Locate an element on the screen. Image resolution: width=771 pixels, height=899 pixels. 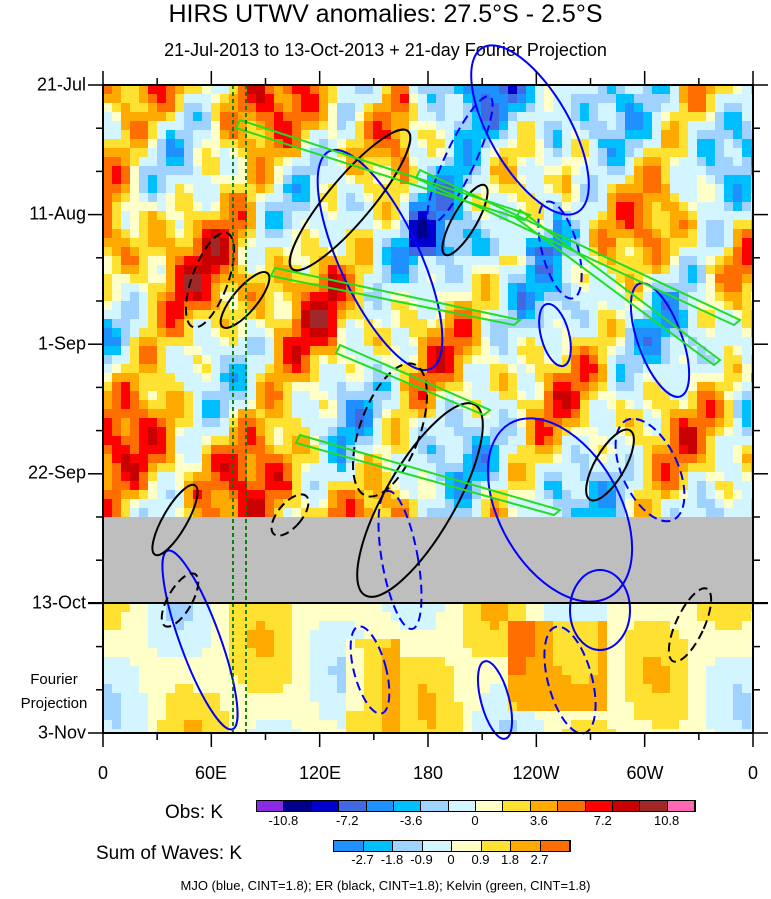
y-tick-label: 21-Jul is located at coordinates (61, 84).